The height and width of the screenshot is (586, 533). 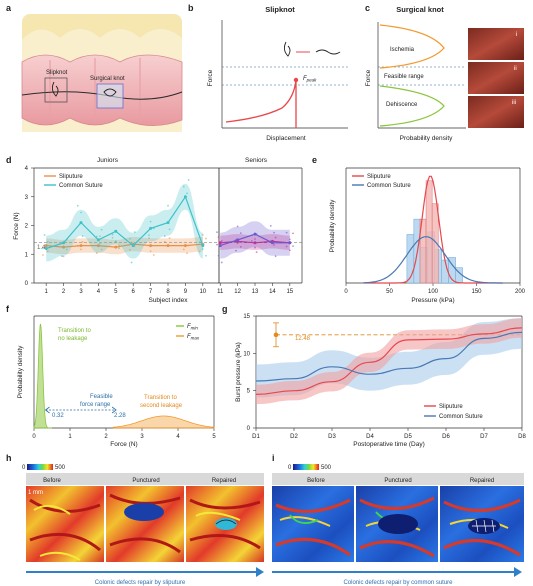 What do you see at coordinates (256, 437) in the screenshot?
I see `panel-g-xtick-label: D1` at bounding box center [256, 437].